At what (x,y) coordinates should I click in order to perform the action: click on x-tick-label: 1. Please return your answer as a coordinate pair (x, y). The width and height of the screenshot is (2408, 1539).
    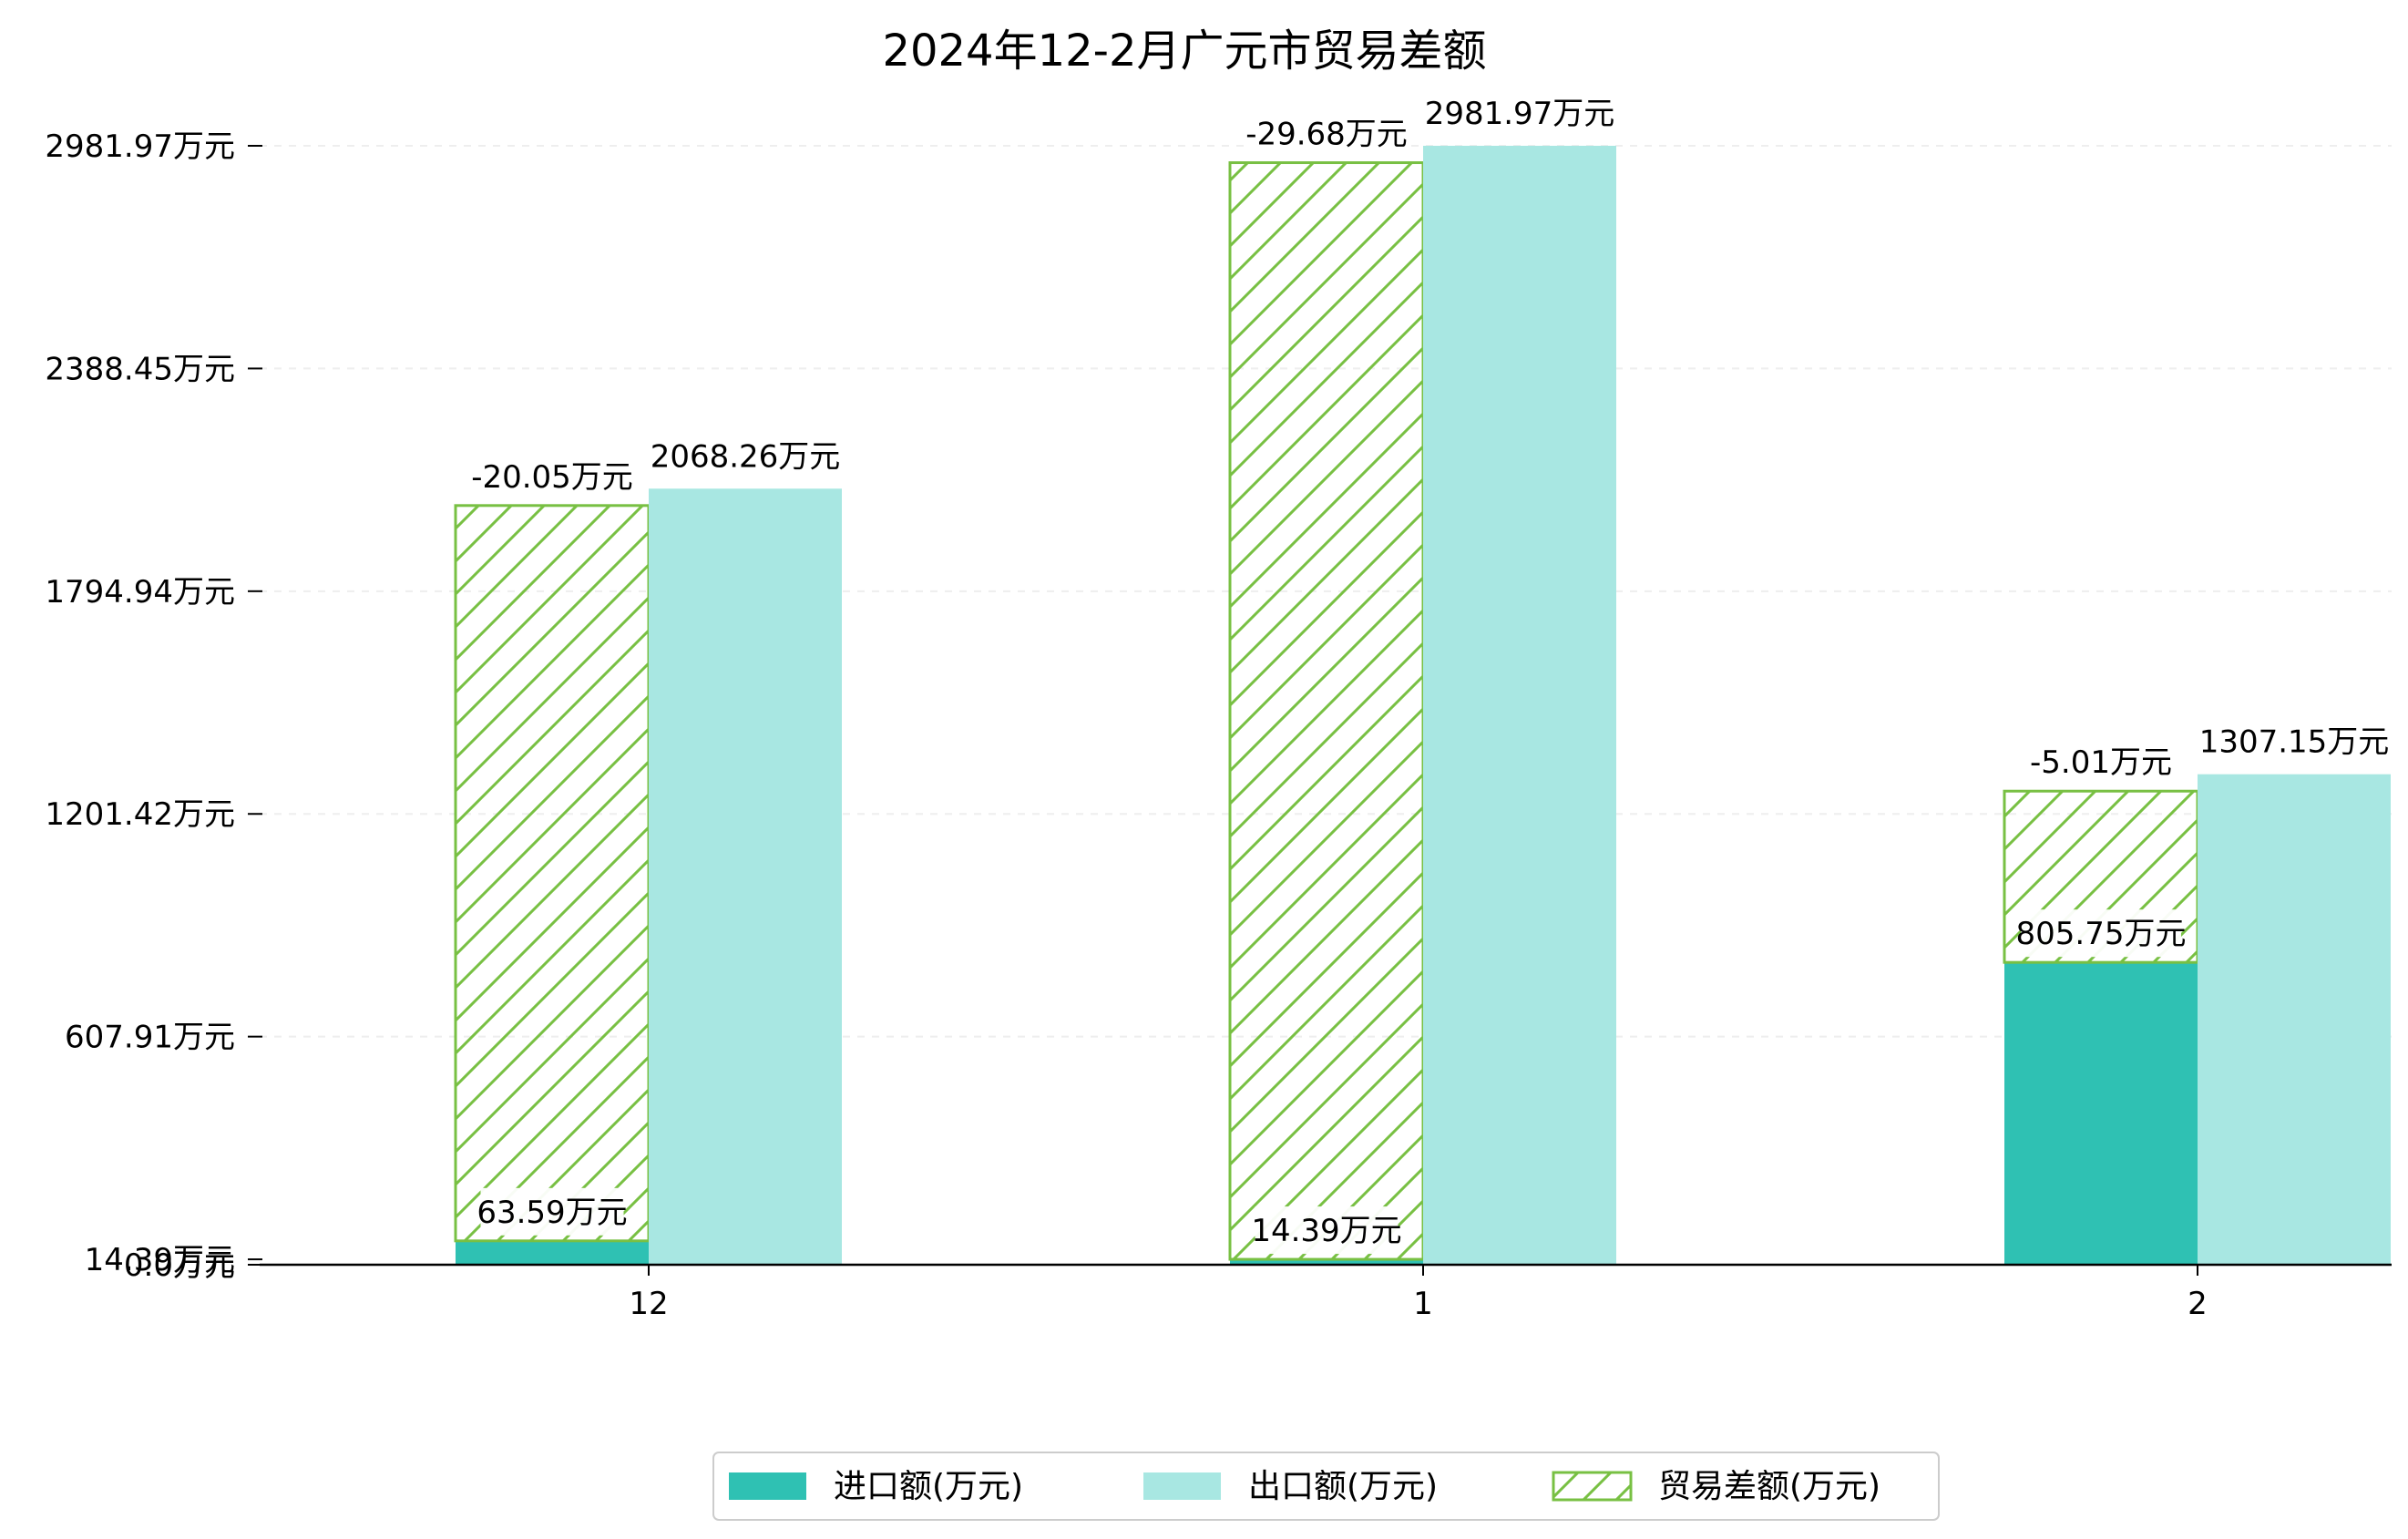
    Looking at the image, I should click on (1423, 1304).